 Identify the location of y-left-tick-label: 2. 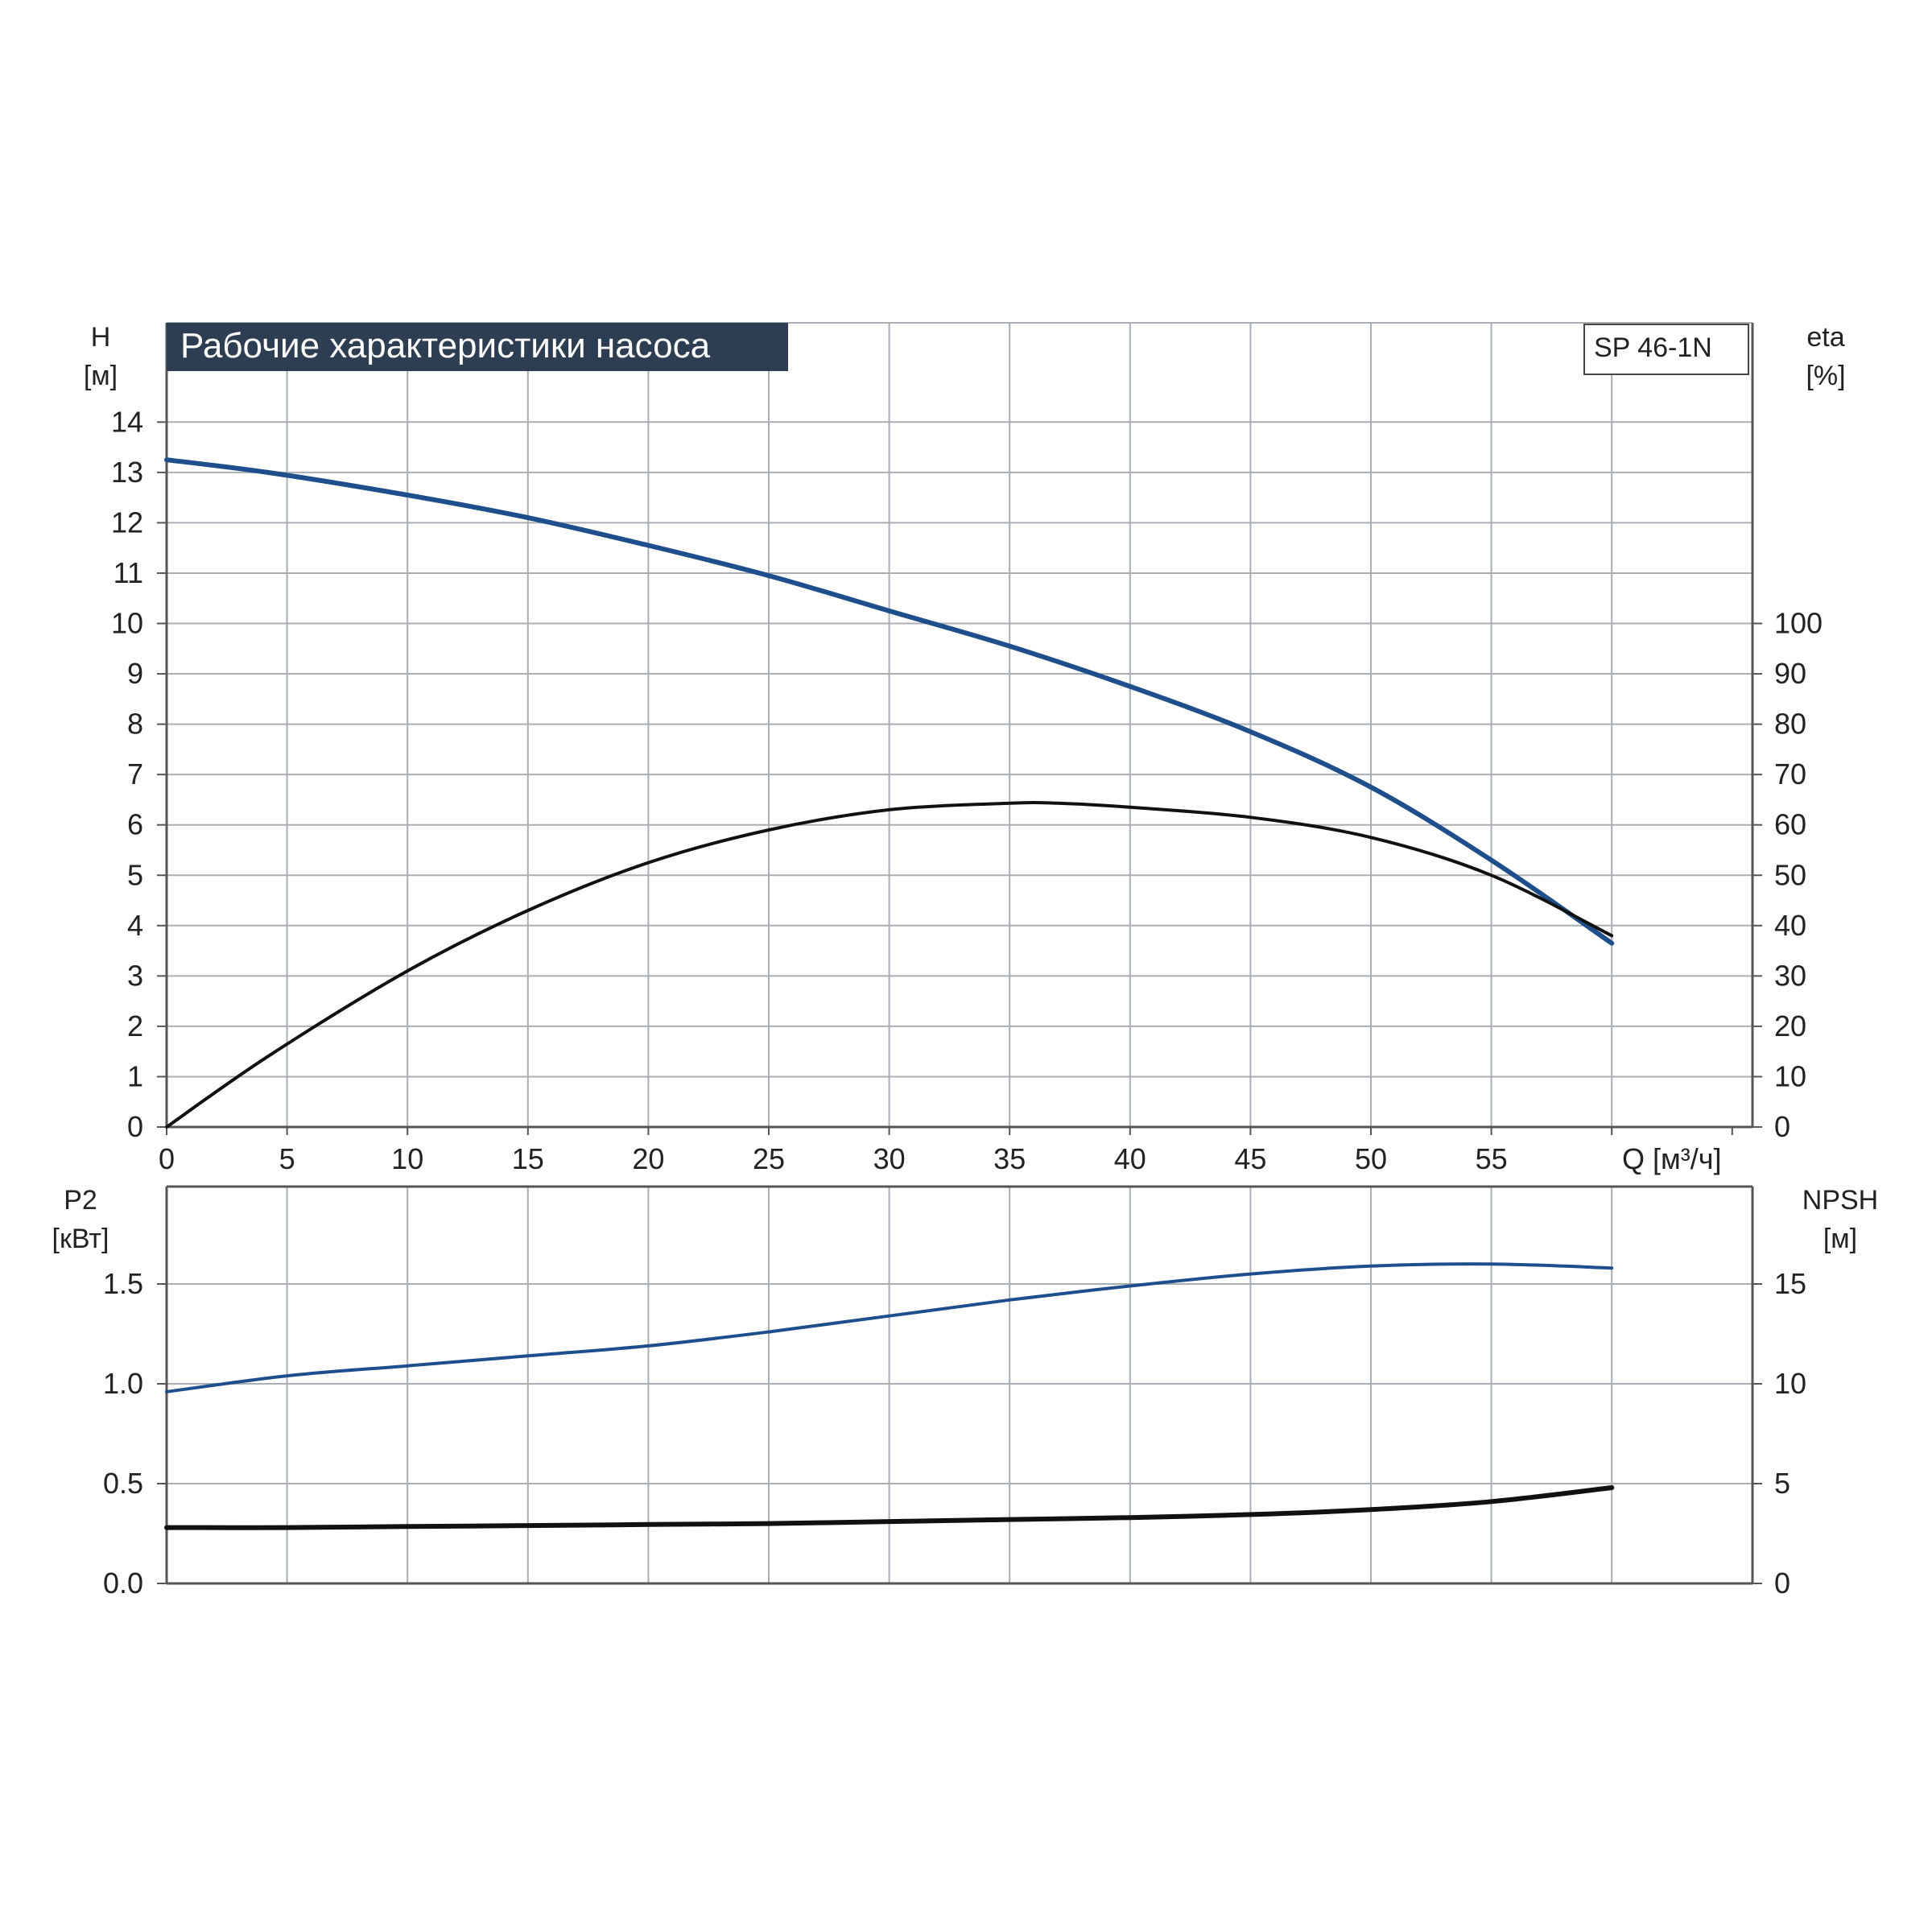
(135, 1025).